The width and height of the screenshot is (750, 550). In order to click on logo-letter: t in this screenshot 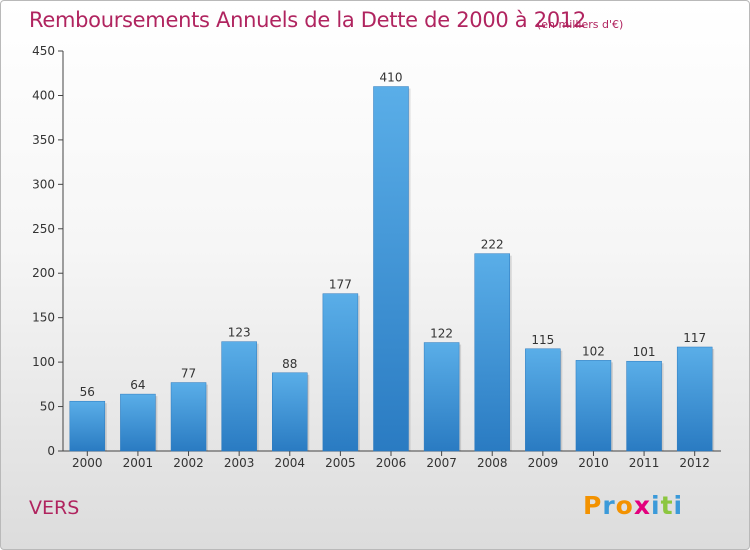, I will do `click(667, 505)`.